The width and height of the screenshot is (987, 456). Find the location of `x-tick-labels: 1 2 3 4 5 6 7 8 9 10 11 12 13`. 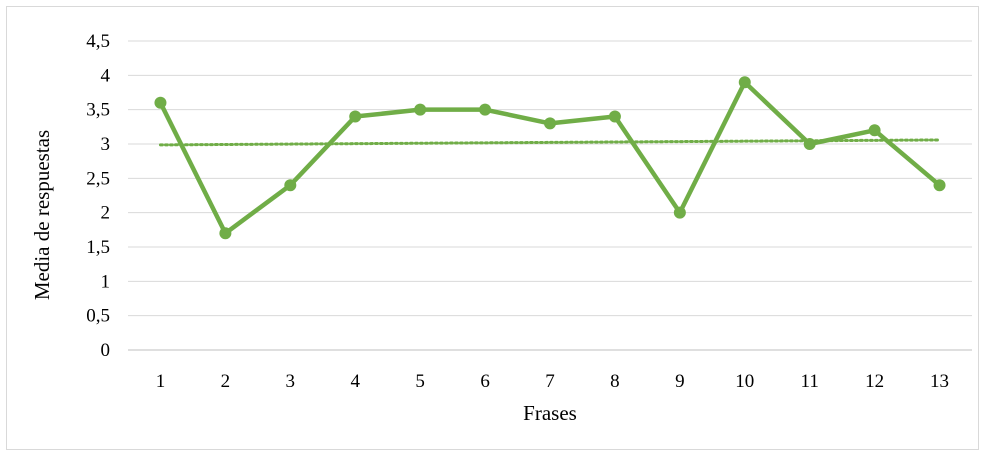

x-tick-labels: 1 2 3 4 5 6 7 8 9 10 11 12 13 is located at coordinates (552, 381).